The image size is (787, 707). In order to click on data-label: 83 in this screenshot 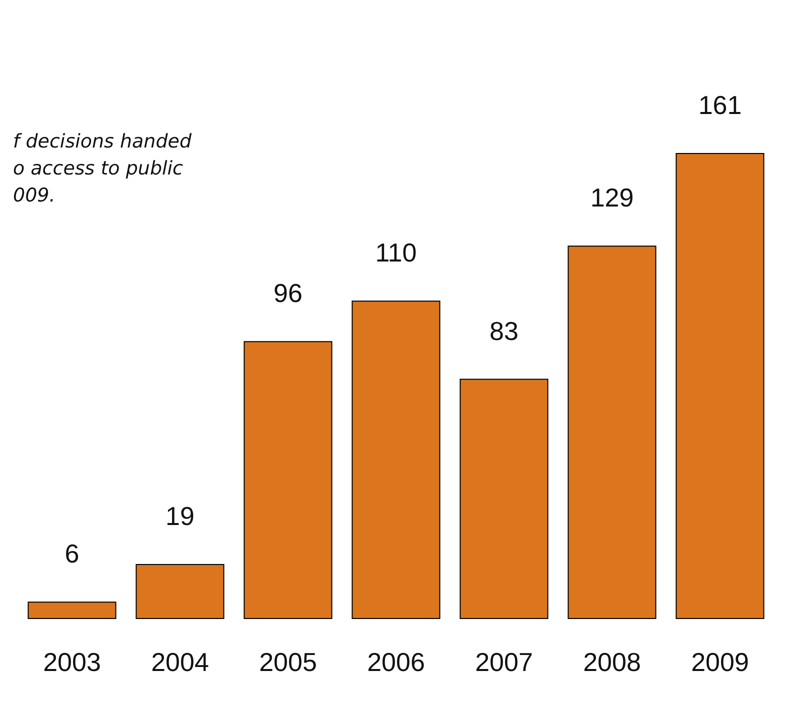, I will do `click(504, 331)`.